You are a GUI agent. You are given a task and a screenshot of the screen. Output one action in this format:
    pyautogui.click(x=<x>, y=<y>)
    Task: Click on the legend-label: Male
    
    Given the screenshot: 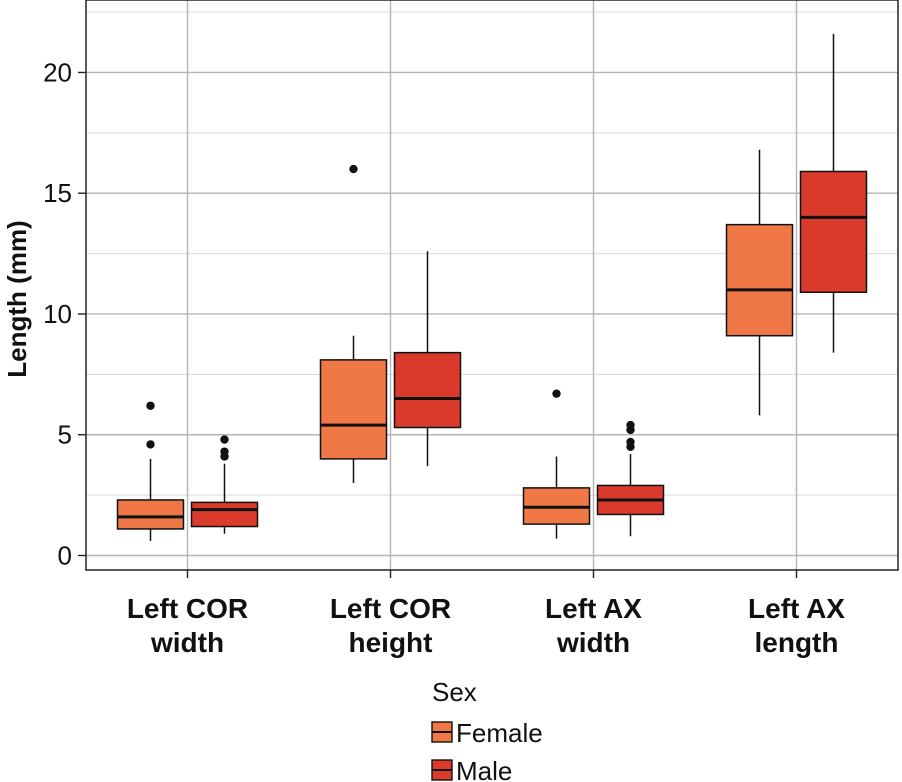 What is the action you would take?
    pyautogui.click(x=484, y=769)
    